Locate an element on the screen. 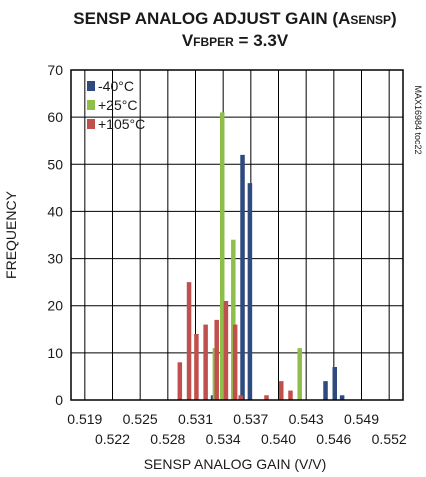  x-tick-label: 0.537 is located at coordinates (250, 419).